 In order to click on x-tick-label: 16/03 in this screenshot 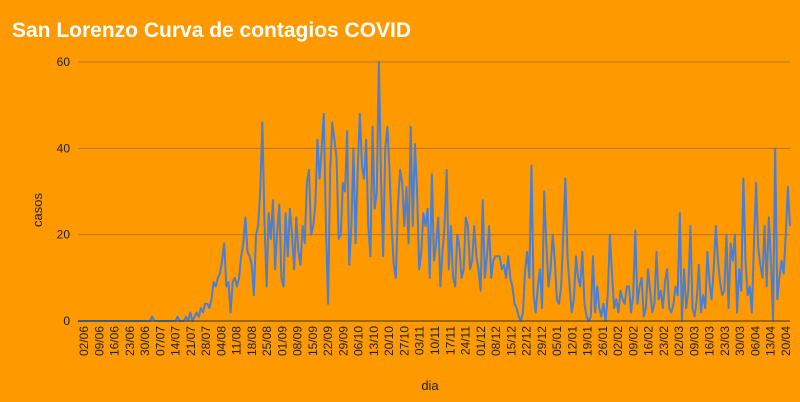, I will do `click(710, 341)`.